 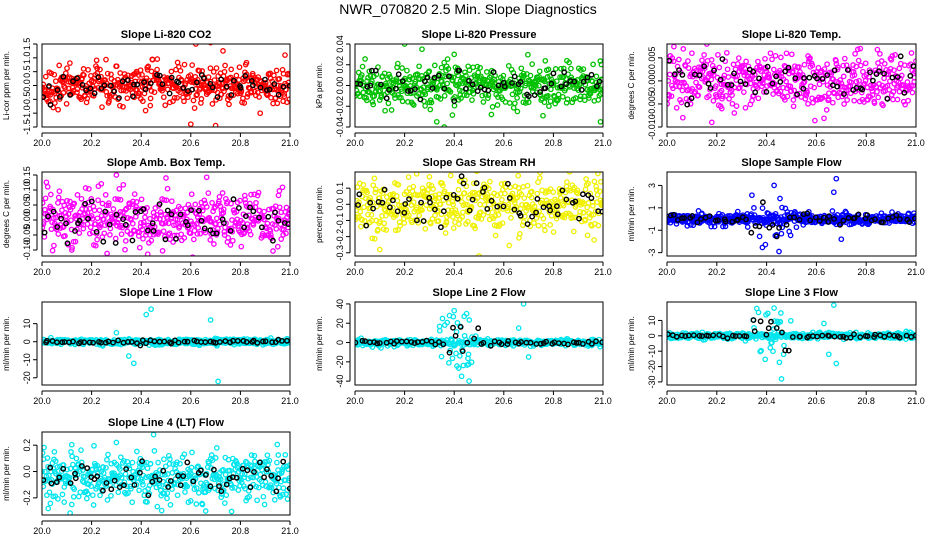 I want to click on x-tick-label: 20.2, so click(x=92, y=143).